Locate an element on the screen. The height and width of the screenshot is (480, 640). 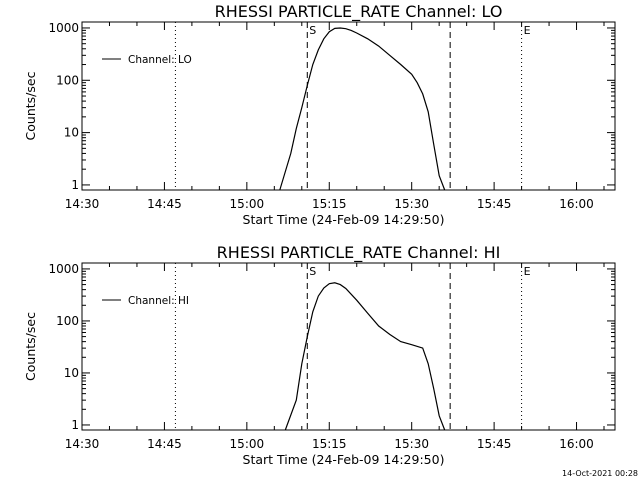
panel1-marker-label: E is located at coordinates (527, 30).